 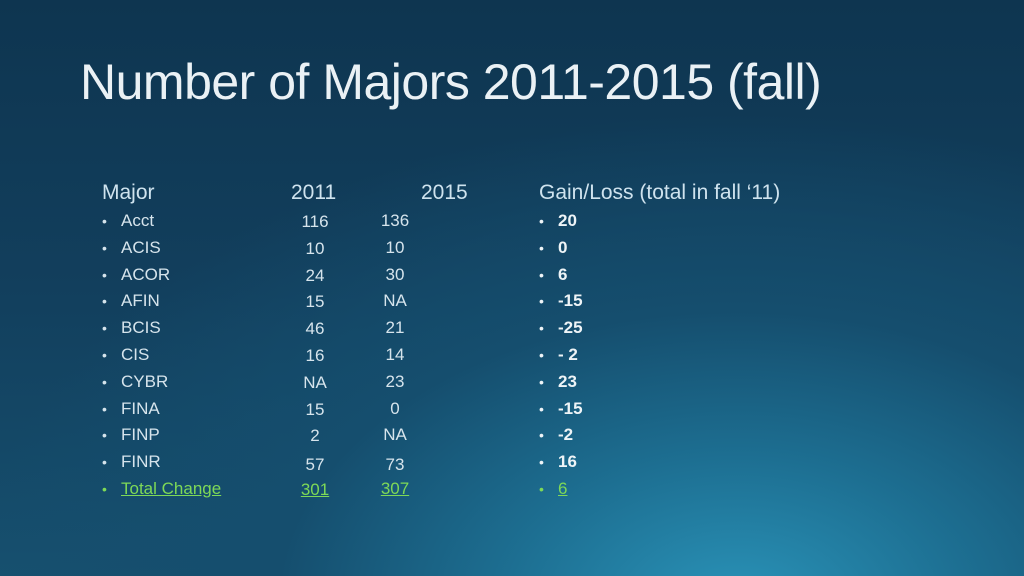 What do you see at coordinates (597, 382) in the screenshot?
I see `list-item: • 23` at bounding box center [597, 382].